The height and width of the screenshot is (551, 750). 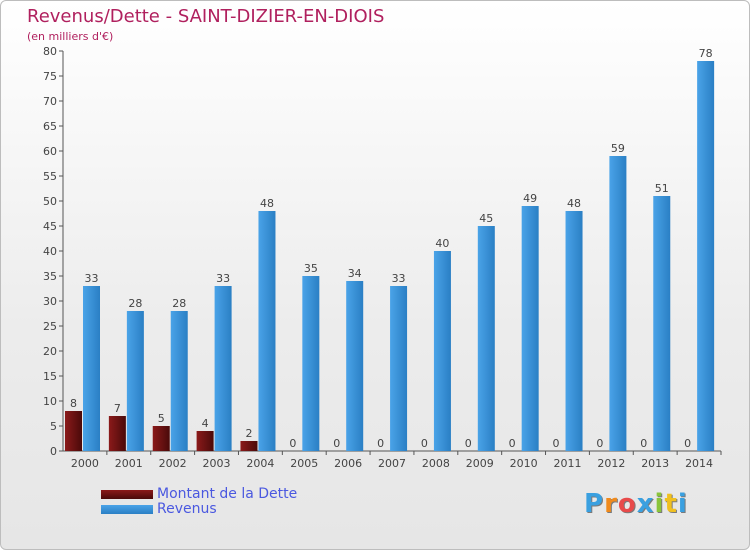 I want to click on revenue-value-label: 49, so click(x=530, y=198).